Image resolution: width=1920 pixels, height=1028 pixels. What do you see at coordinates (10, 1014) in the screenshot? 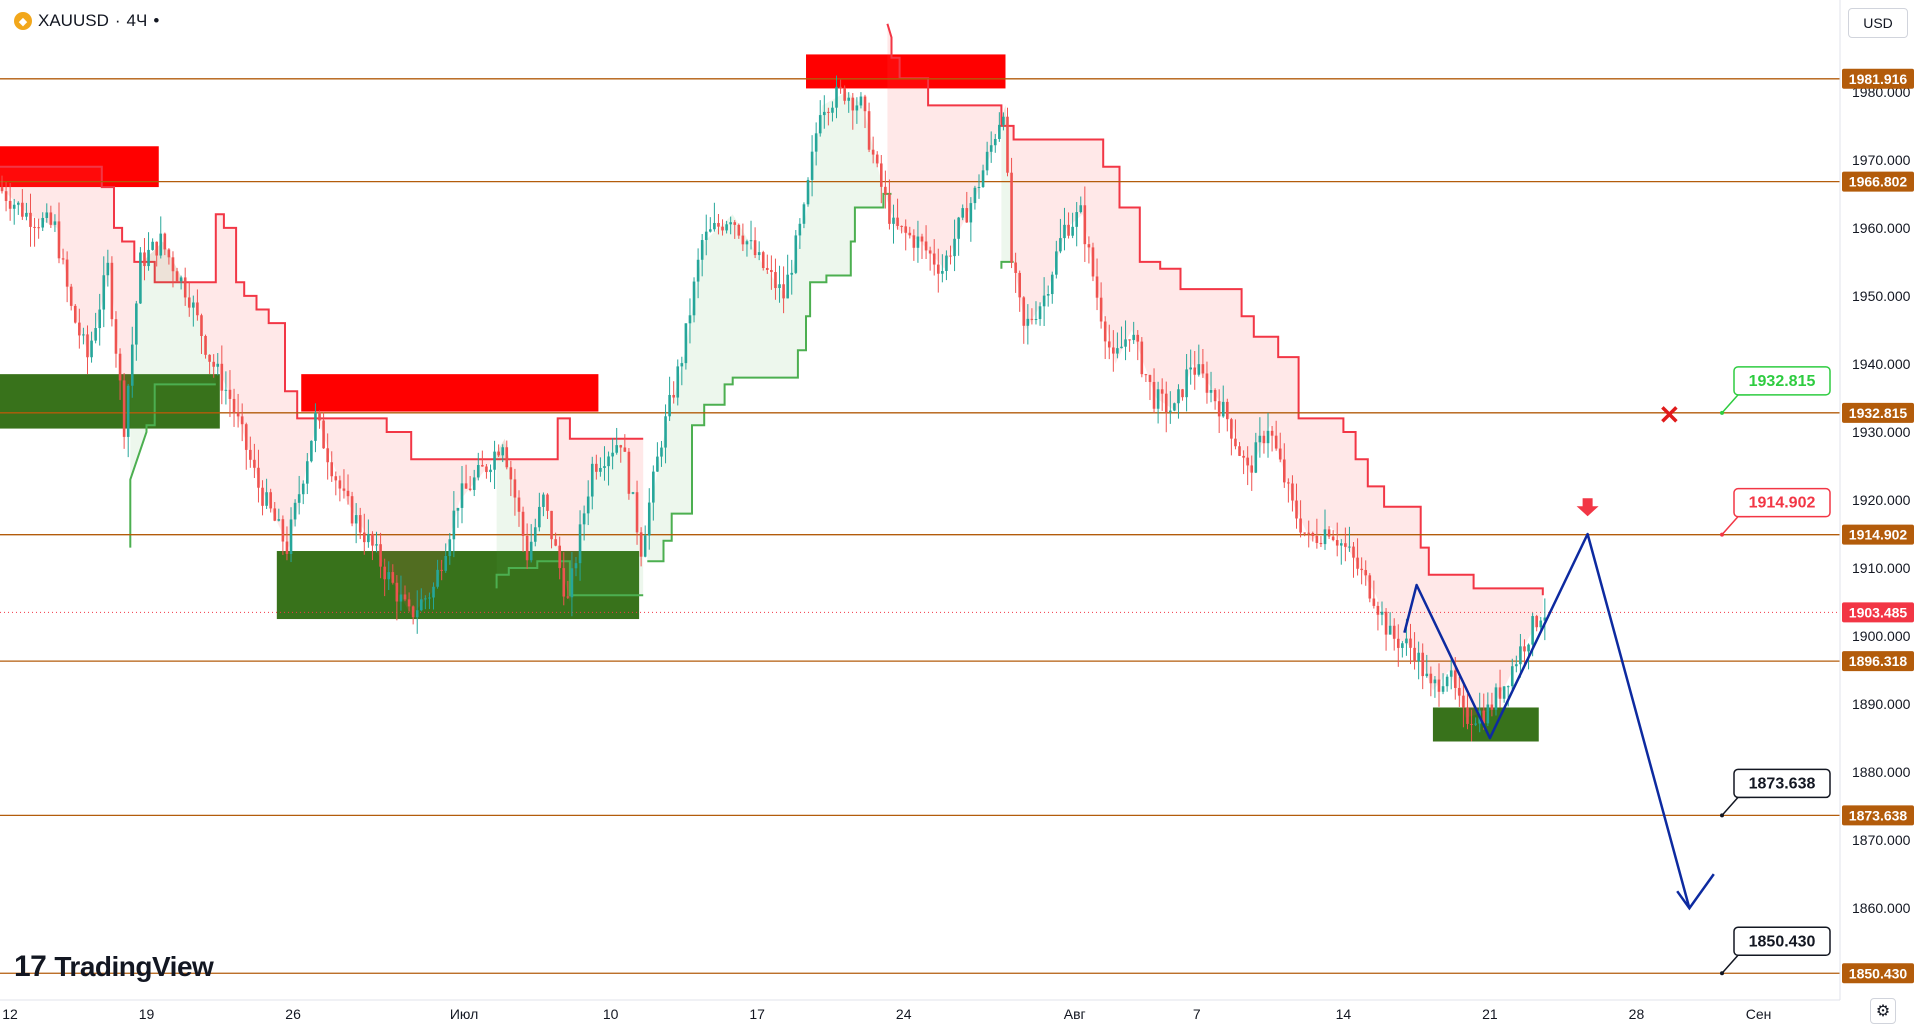
I see `x-tick-label: 12` at bounding box center [10, 1014].